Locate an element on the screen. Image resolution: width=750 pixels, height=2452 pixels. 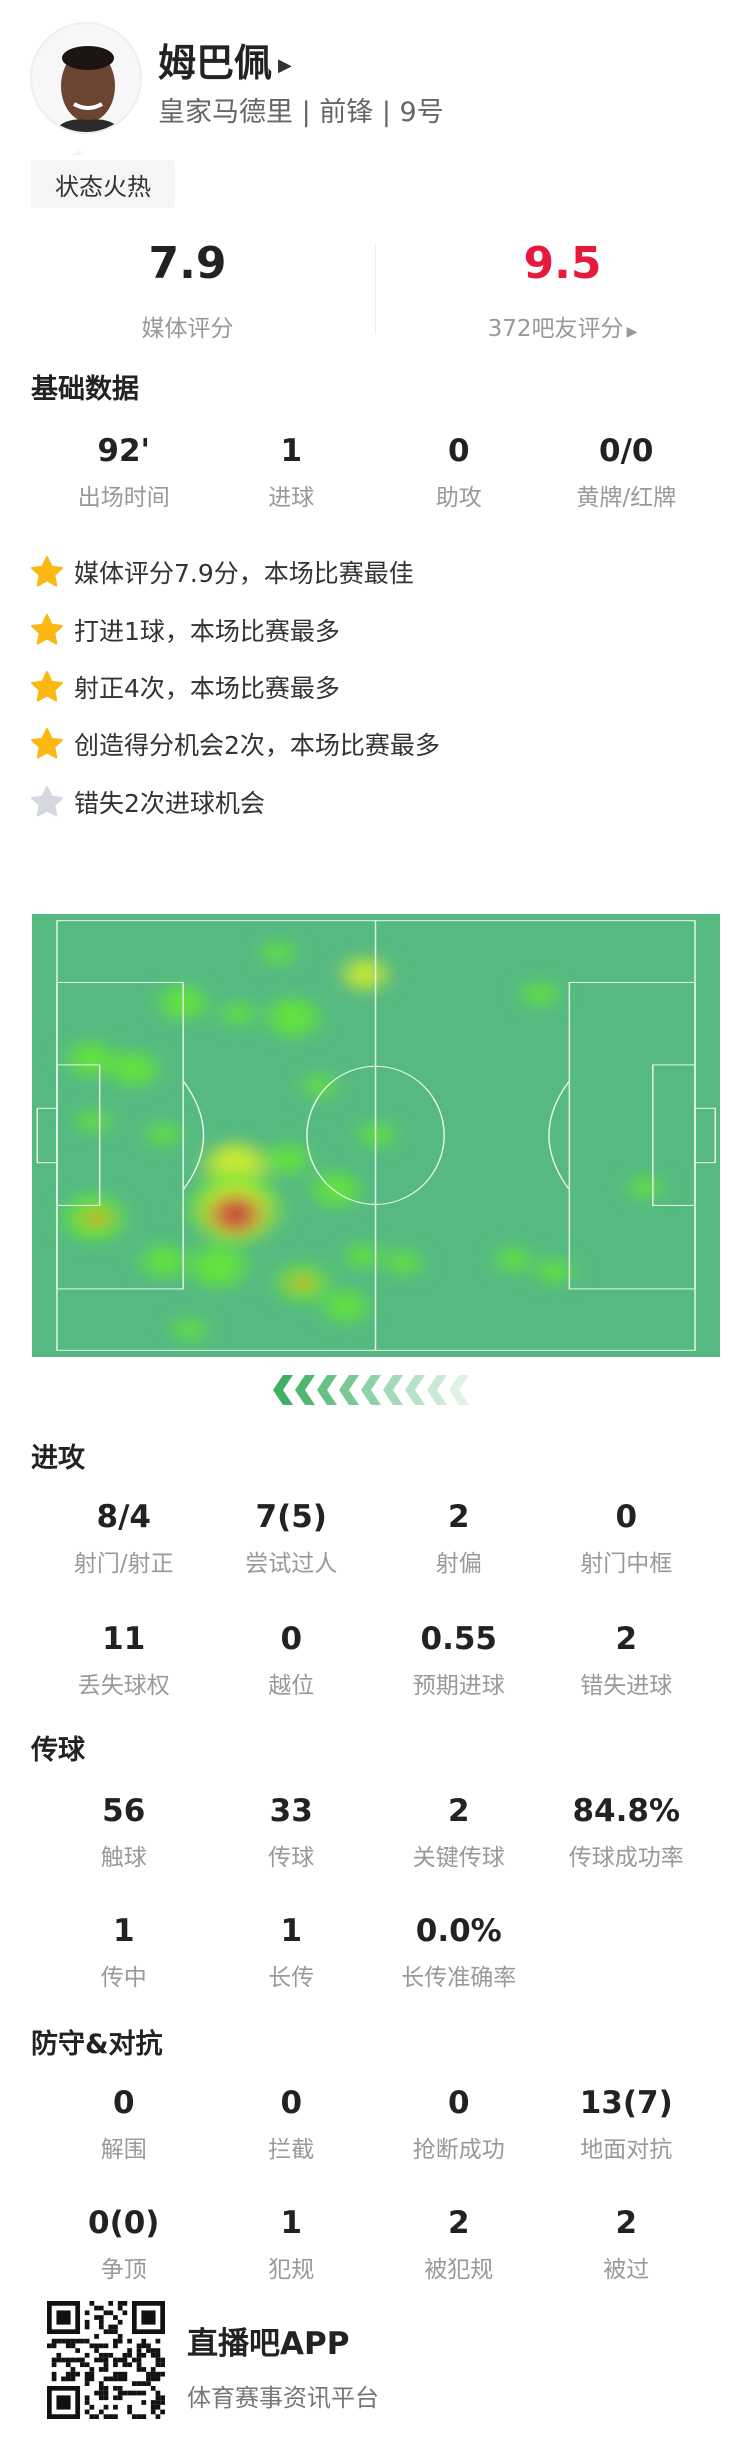
stat-passing: 1 长传 is located at coordinates (292, 1952).